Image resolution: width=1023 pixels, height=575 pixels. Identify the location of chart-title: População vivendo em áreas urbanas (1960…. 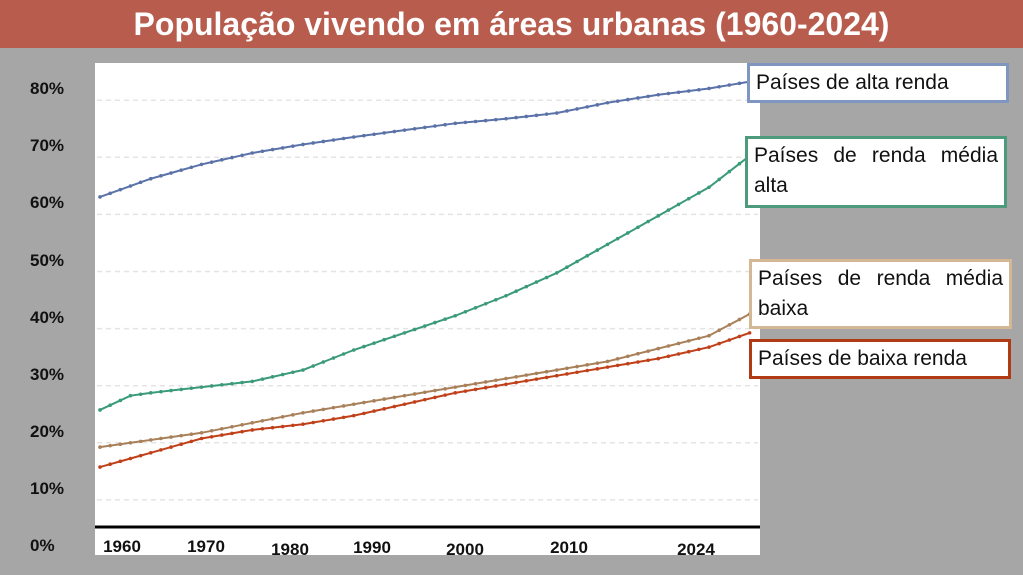
(511, 24).